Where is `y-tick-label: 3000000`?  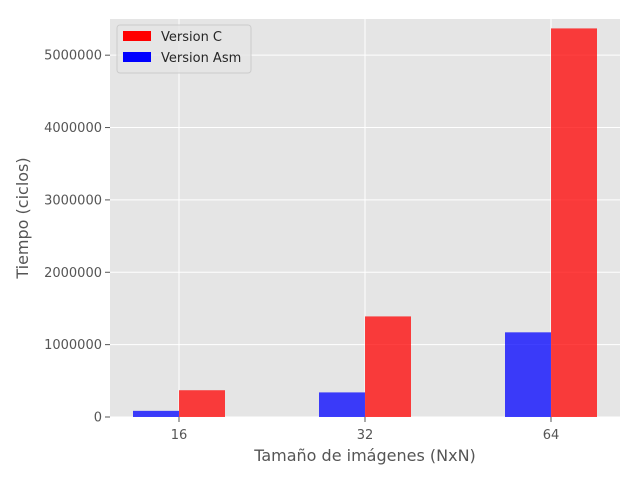
y-tick-label: 3000000 is located at coordinates (73, 200).